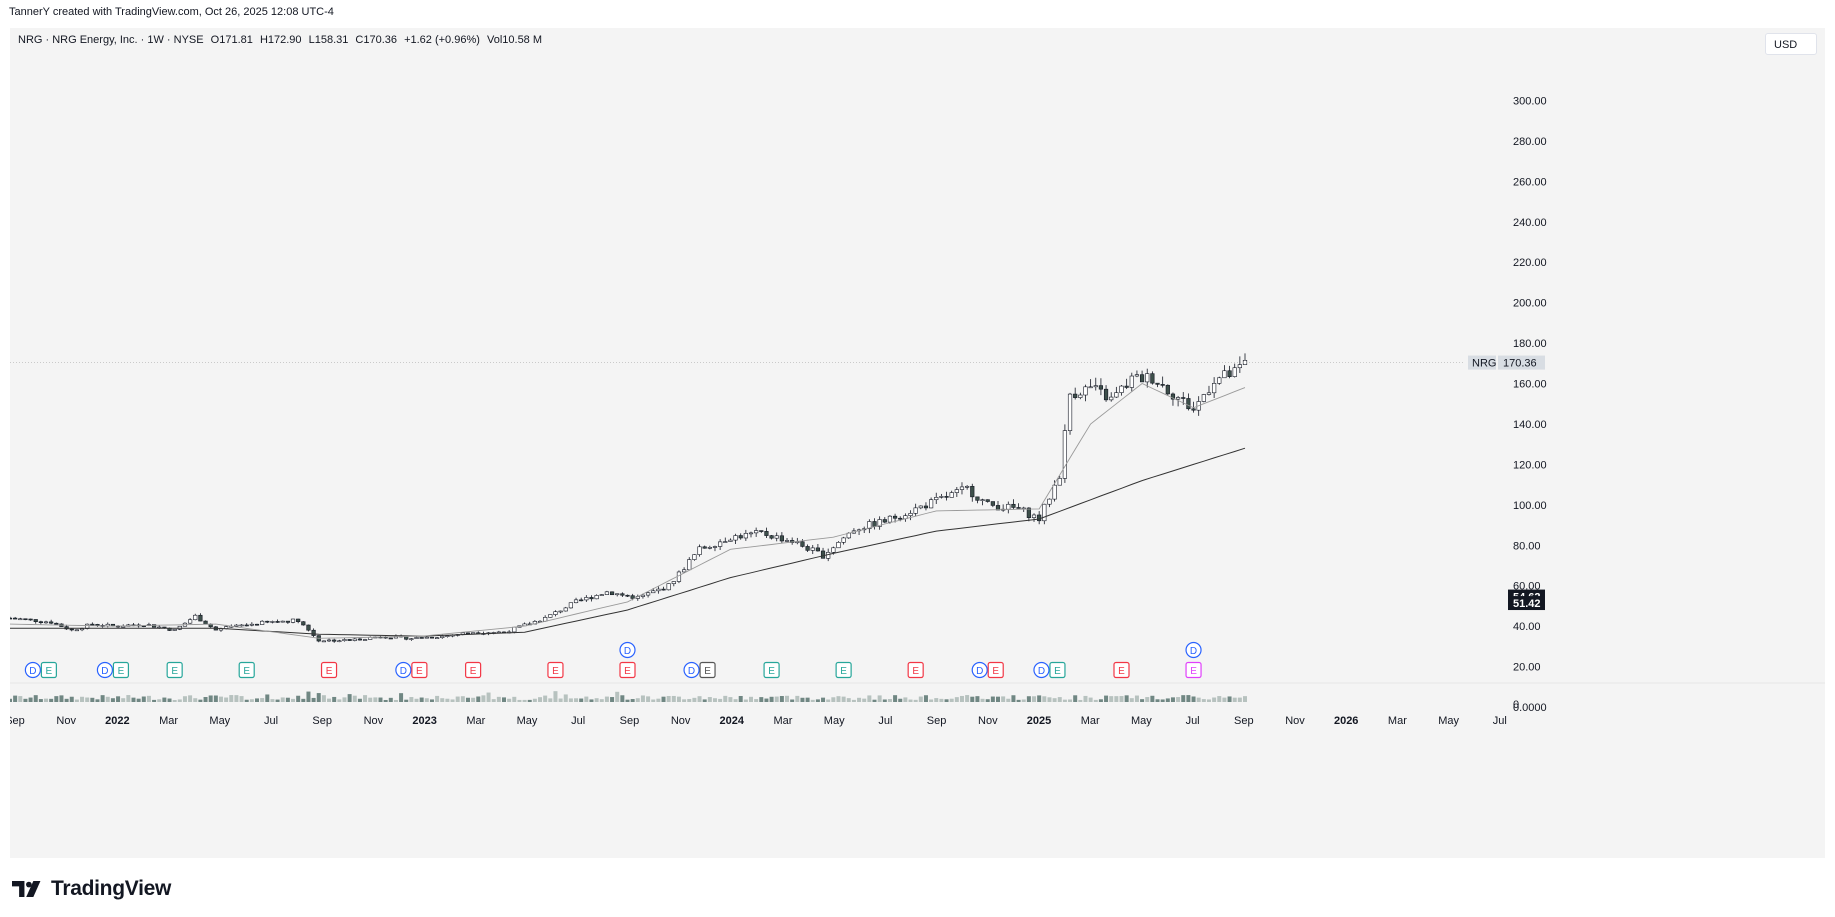 The height and width of the screenshot is (917, 1835). Describe the element at coordinates (1193, 651) in the screenshot. I see `dividend-marker-label: D` at that location.